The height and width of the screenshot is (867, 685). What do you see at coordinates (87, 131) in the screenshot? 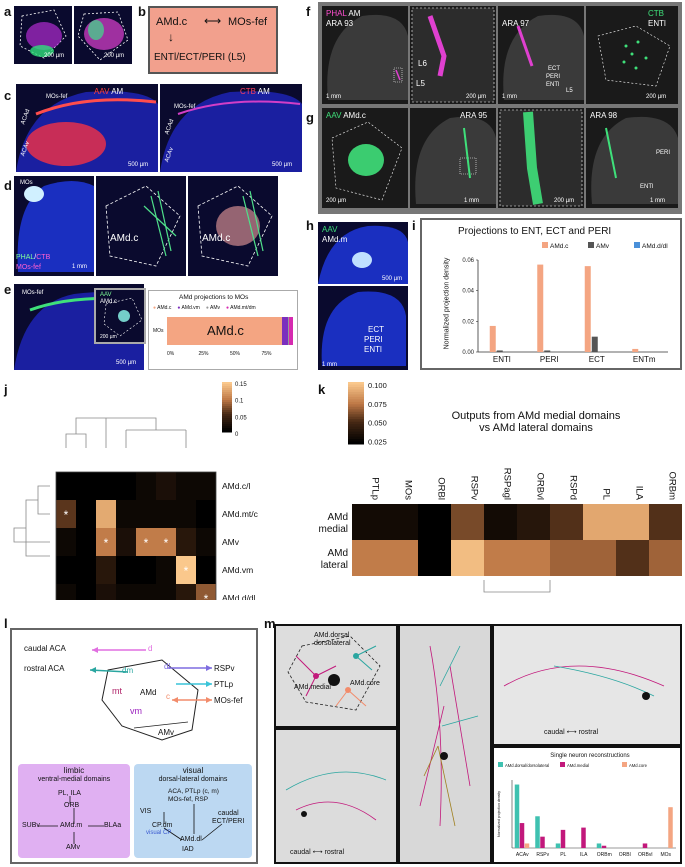
I see `panel-c-left-svg` at bounding box center [87, 131].